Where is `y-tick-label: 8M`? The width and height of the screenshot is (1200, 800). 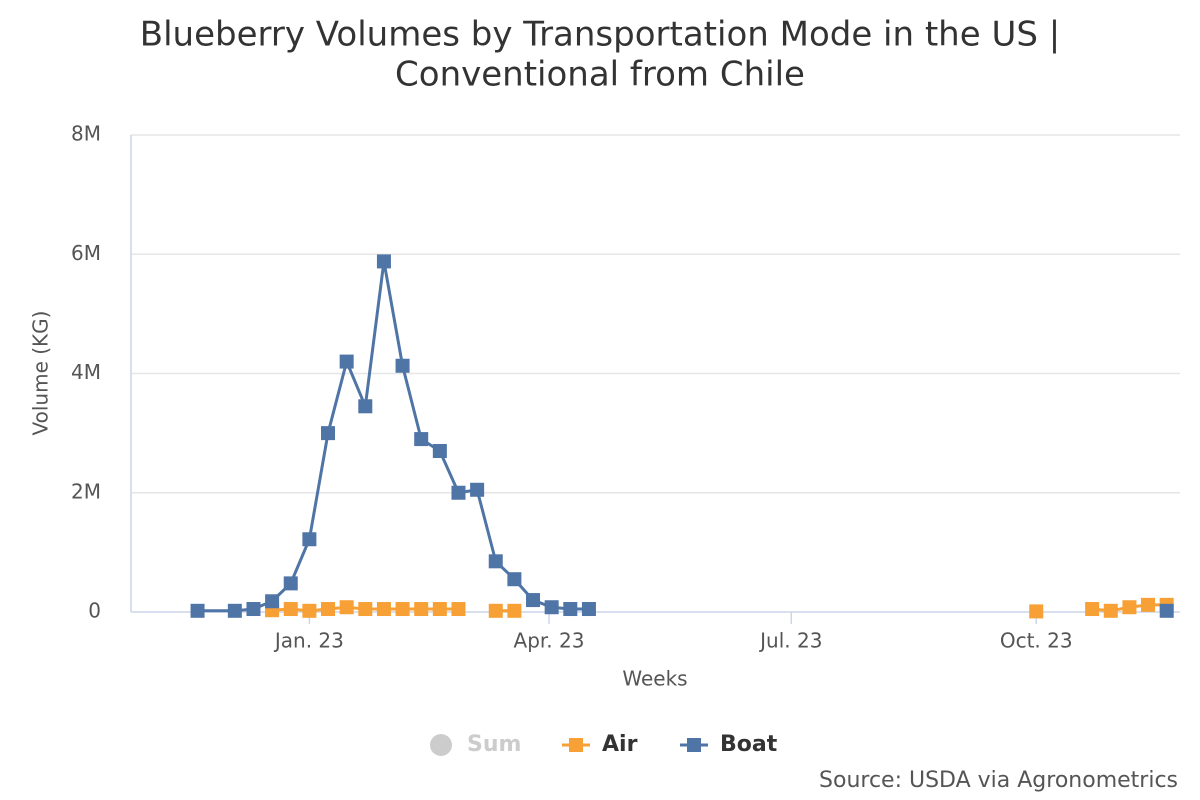
y-tick-label: 8M is located at coordinates (86, 134).